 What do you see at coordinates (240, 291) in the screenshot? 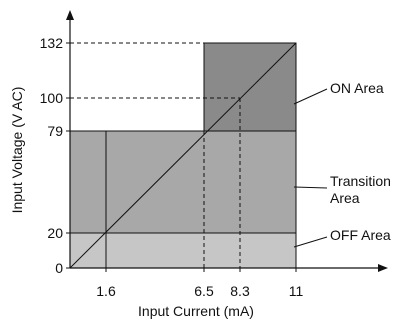
I see `x-tick-8-3: 8.3` at bounding box center [240, 291].